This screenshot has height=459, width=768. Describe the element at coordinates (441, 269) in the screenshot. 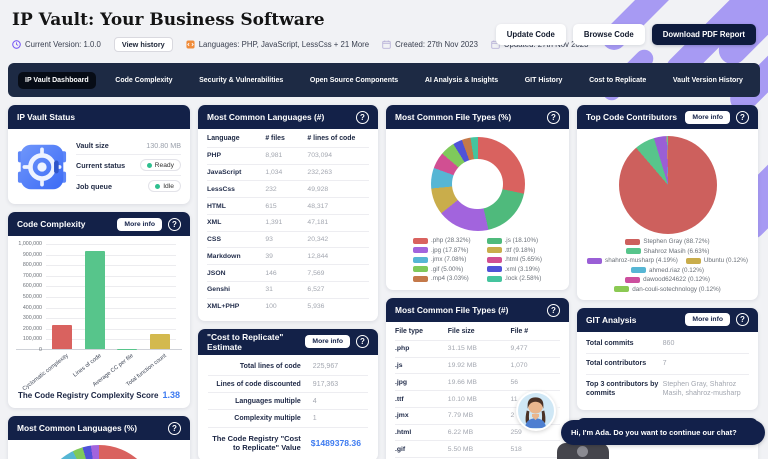

I see `legend-item: .gif (5.00%)` at that location.